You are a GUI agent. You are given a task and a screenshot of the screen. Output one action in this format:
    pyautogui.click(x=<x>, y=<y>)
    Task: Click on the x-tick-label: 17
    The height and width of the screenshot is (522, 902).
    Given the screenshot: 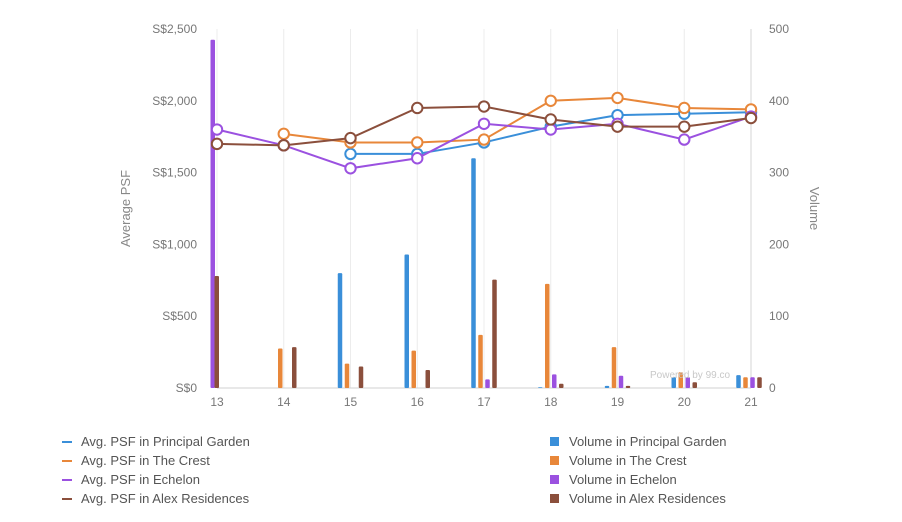 What is the action you would take?
    pyautogui.click(x=484, y=402)
    